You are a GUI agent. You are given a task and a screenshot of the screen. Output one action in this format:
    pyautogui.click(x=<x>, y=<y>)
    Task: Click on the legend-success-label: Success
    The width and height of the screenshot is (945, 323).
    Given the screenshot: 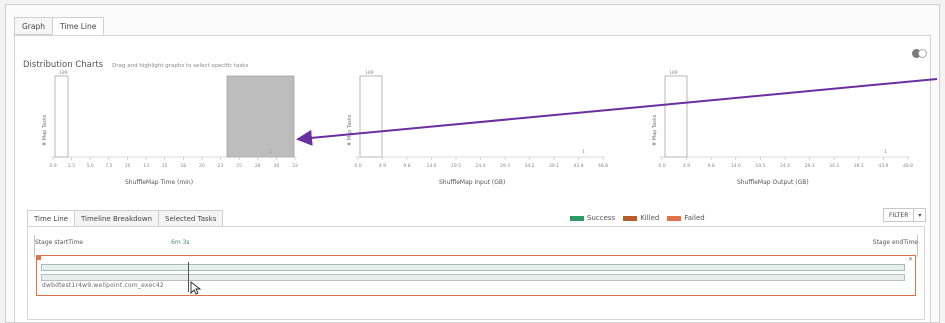 What is the action you would take?
    pyautogui.click(x=601, y=218)
    